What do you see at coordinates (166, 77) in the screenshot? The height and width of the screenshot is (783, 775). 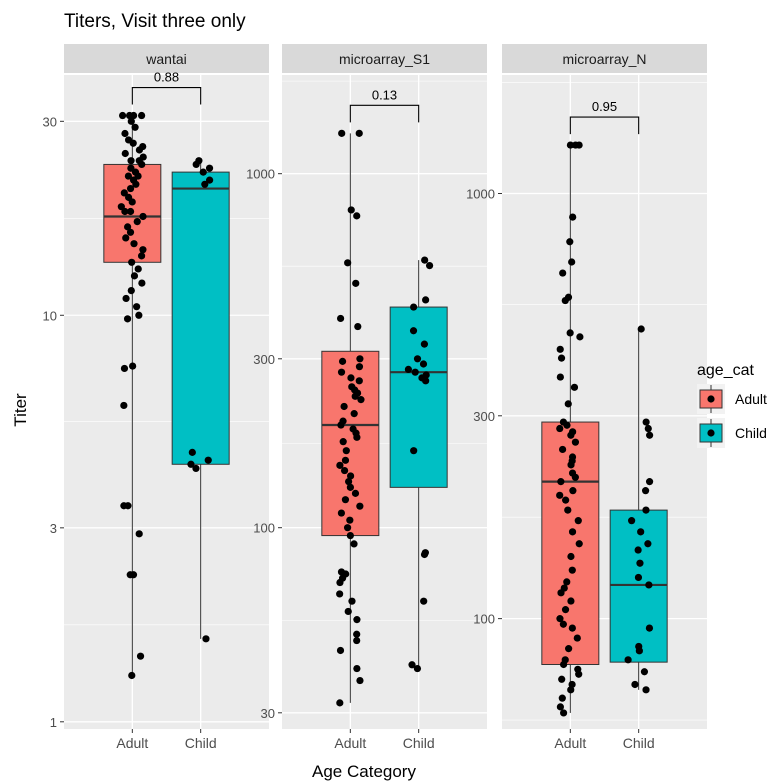 I see `p-value-label: 0.88` at bounding box center [166, 77].